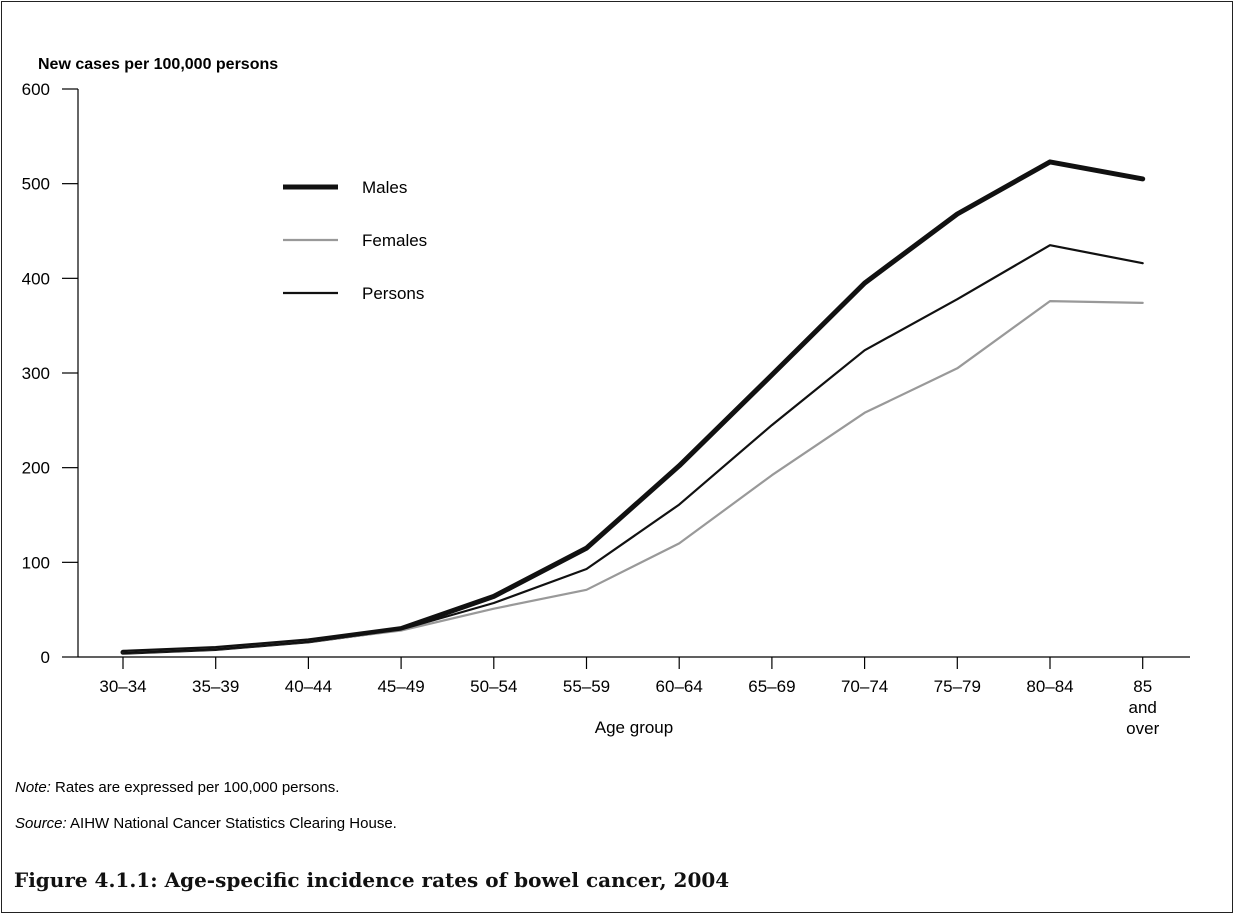 The height and width of the screenshot is (917, 1236). Describe the element at coordinates (634, 727) in the screenshot. I see `x-axis-label: Age group` at that location.